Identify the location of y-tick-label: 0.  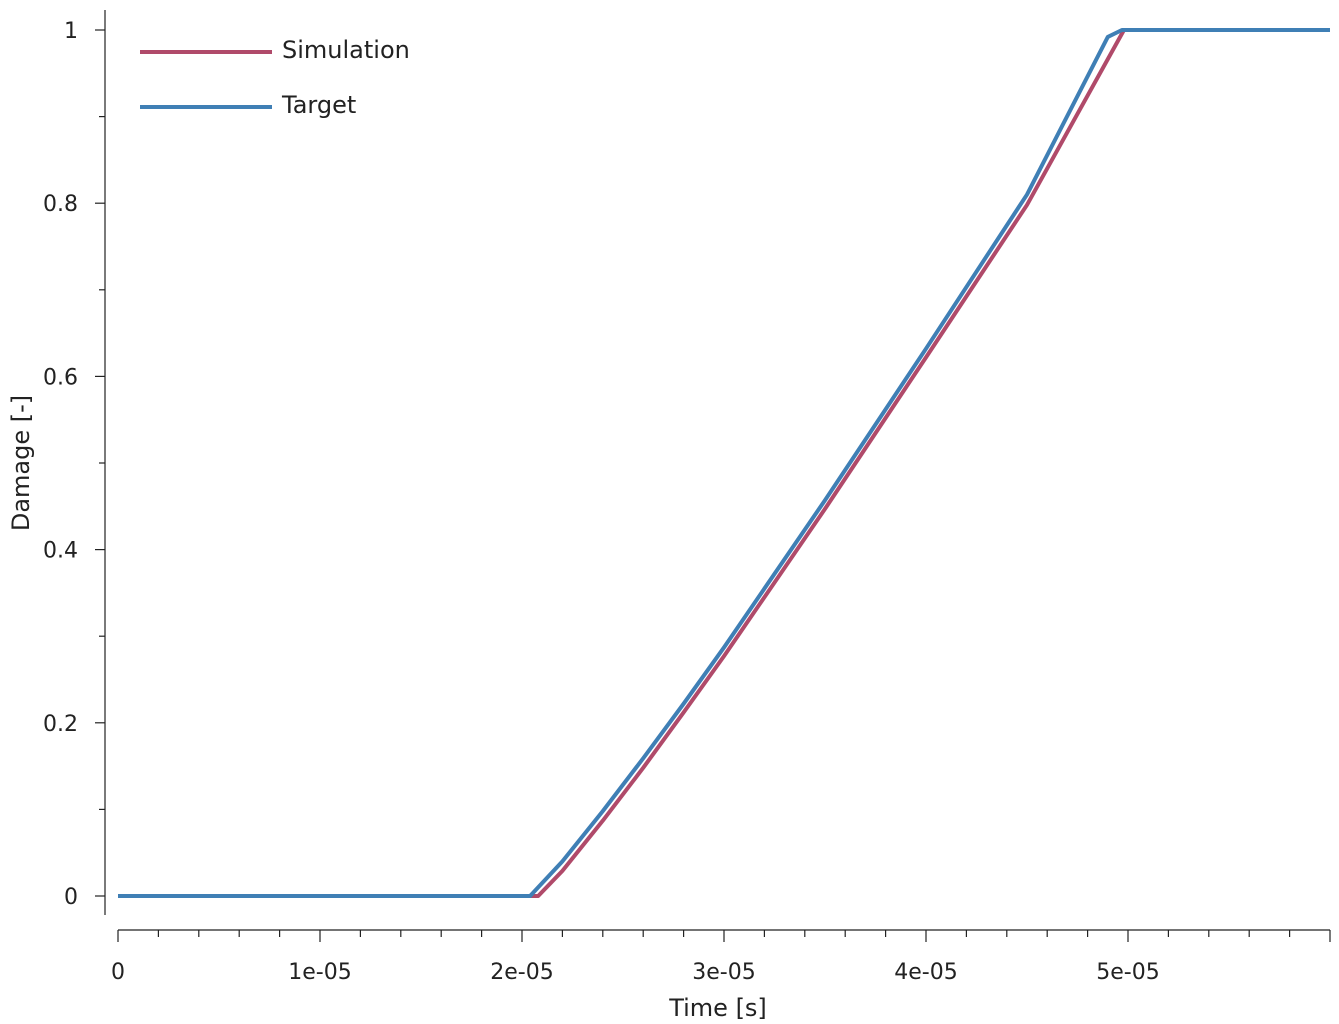
(71, 897).